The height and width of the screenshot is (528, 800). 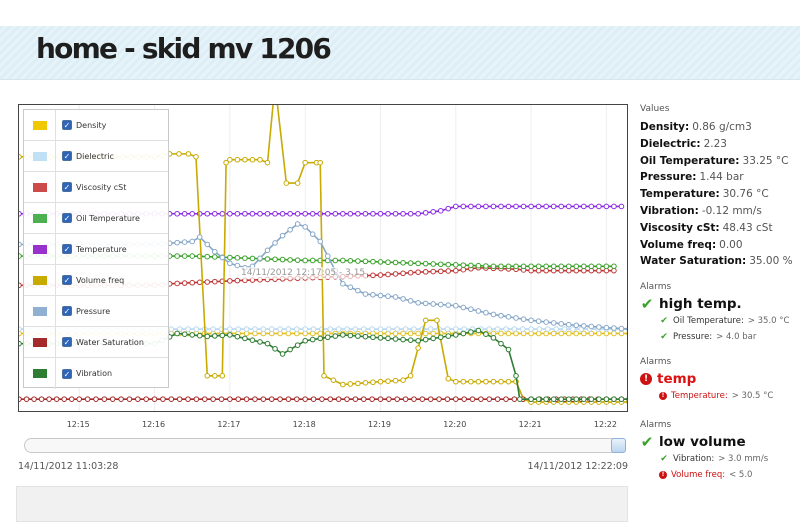 I want to click on time-range-slider, so click(x=325, y=445).